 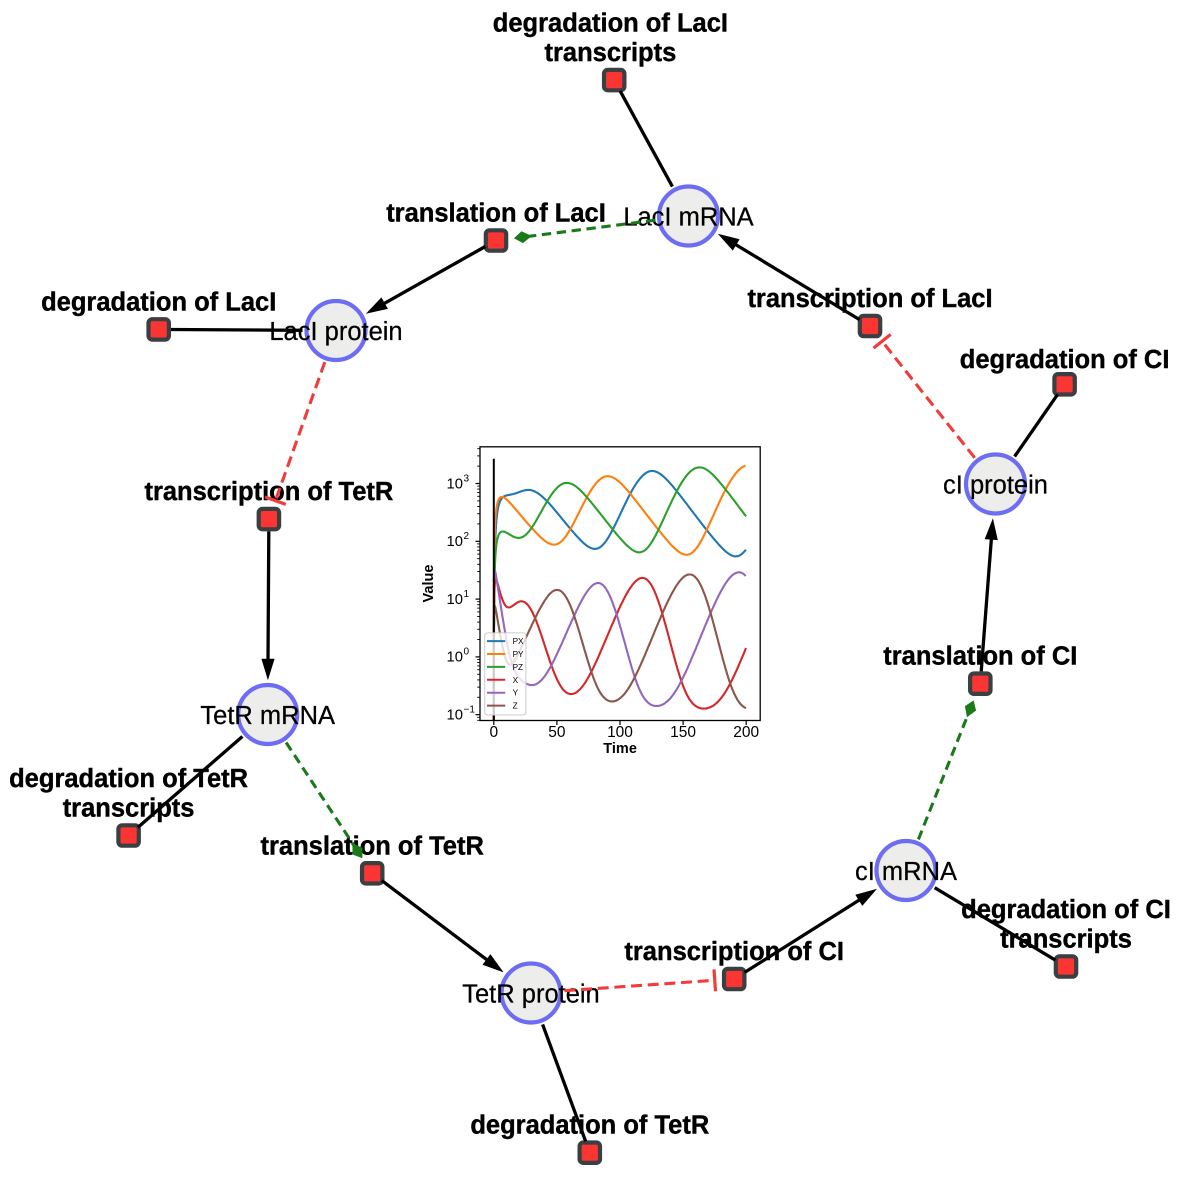 What do you see at coordinates (496, 214) in the screenshot?
I see `svg-text: translation of LacI` at bounding box center [496, 214].